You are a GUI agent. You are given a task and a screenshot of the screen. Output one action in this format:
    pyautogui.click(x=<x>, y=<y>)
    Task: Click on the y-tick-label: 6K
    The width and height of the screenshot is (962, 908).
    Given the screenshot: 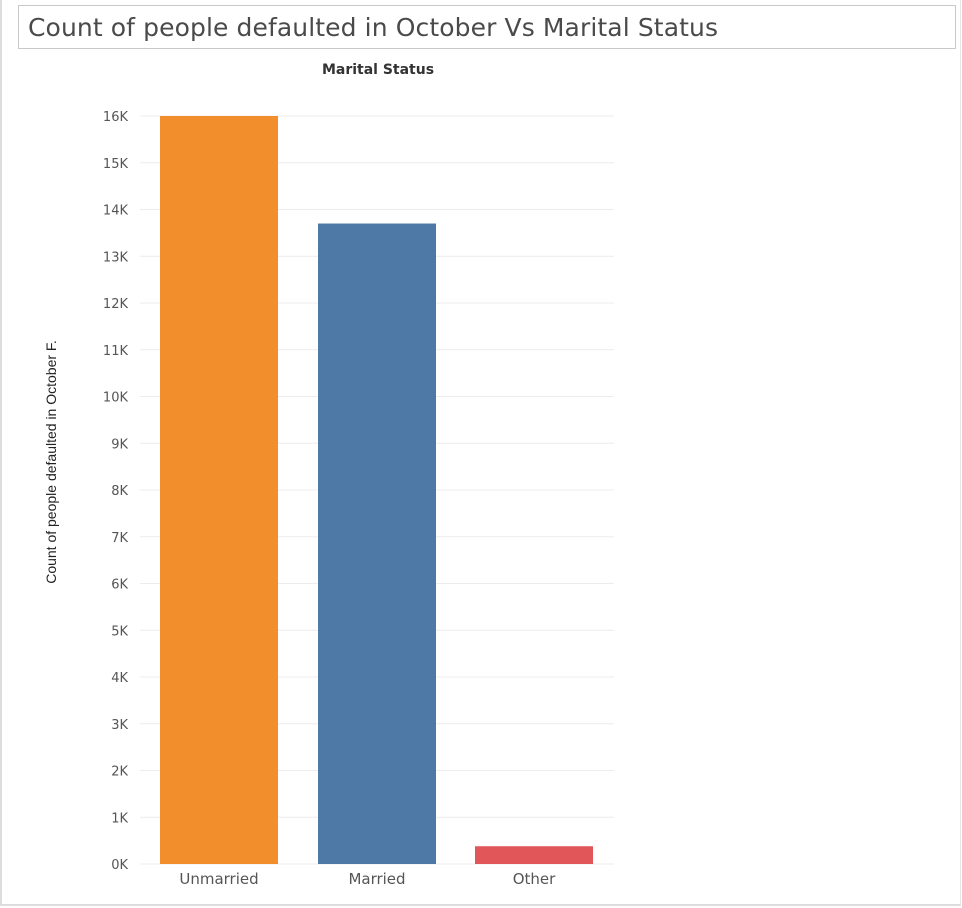 What is the action you would take?
    pyautogui.click(x=119, y=585)
    